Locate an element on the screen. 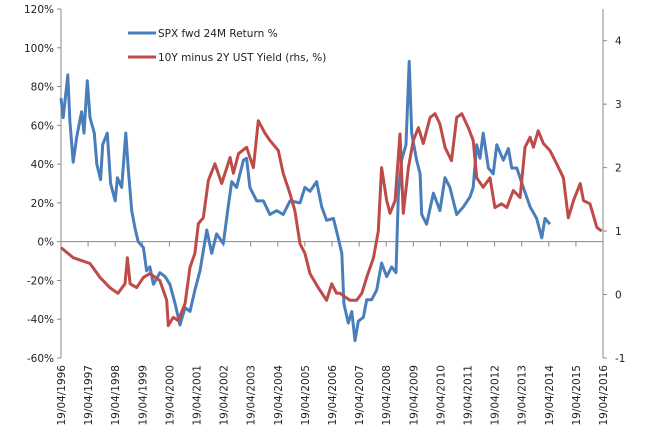  legend-label-spx: SPX fwd 24M Return % is located at coordinates (218, 34).